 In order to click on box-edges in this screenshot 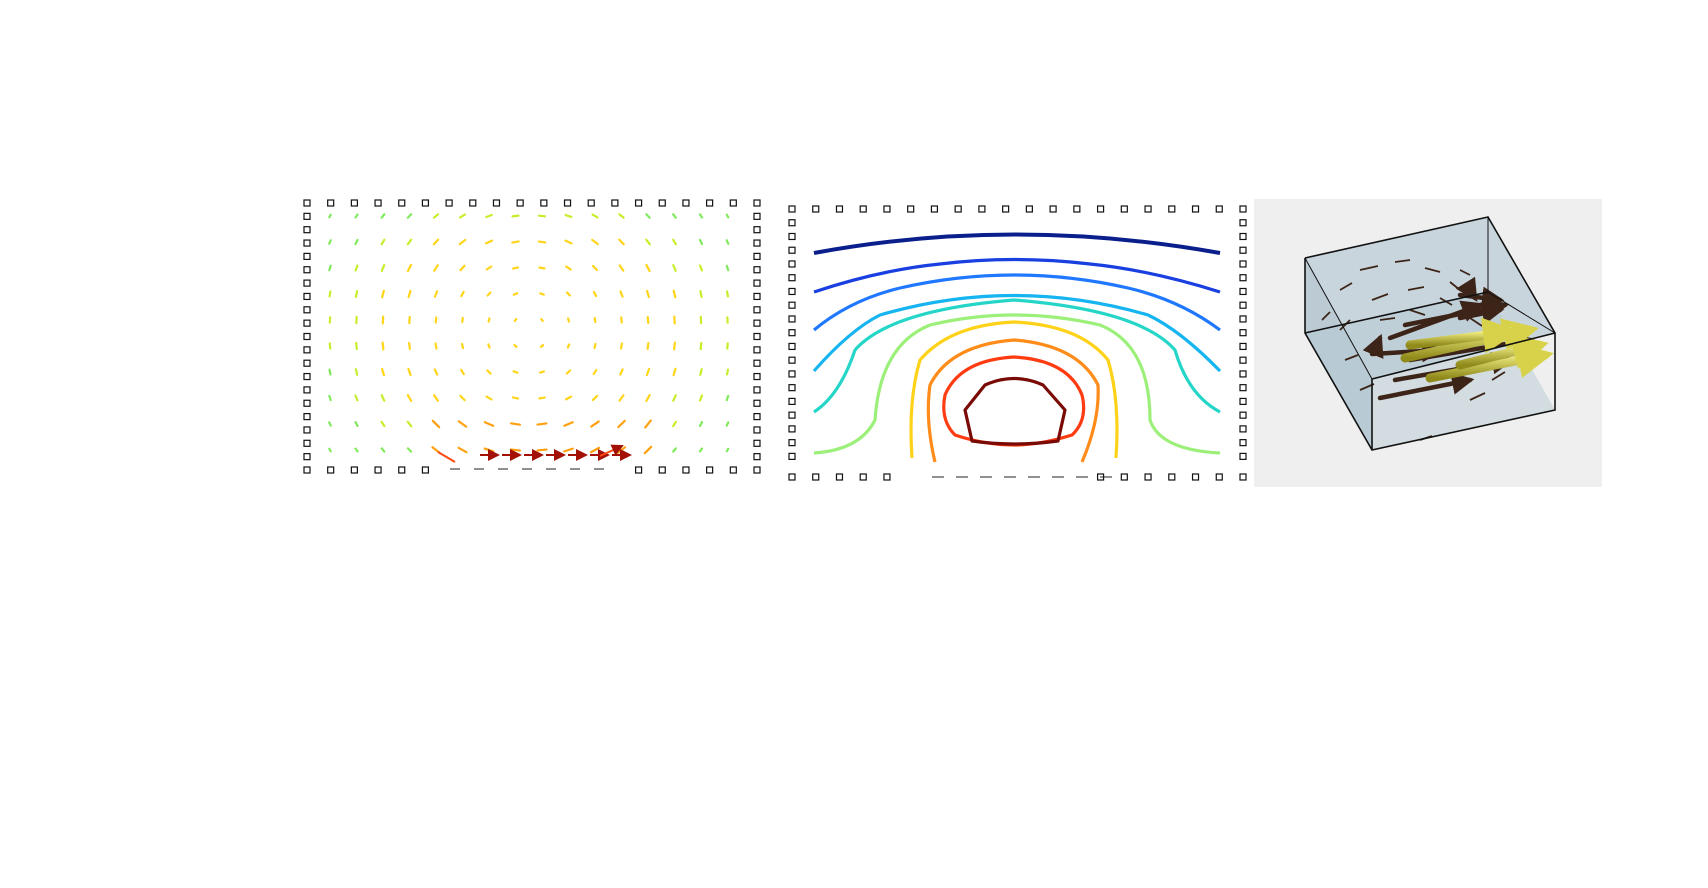, I will do `click(1430, 333)`.